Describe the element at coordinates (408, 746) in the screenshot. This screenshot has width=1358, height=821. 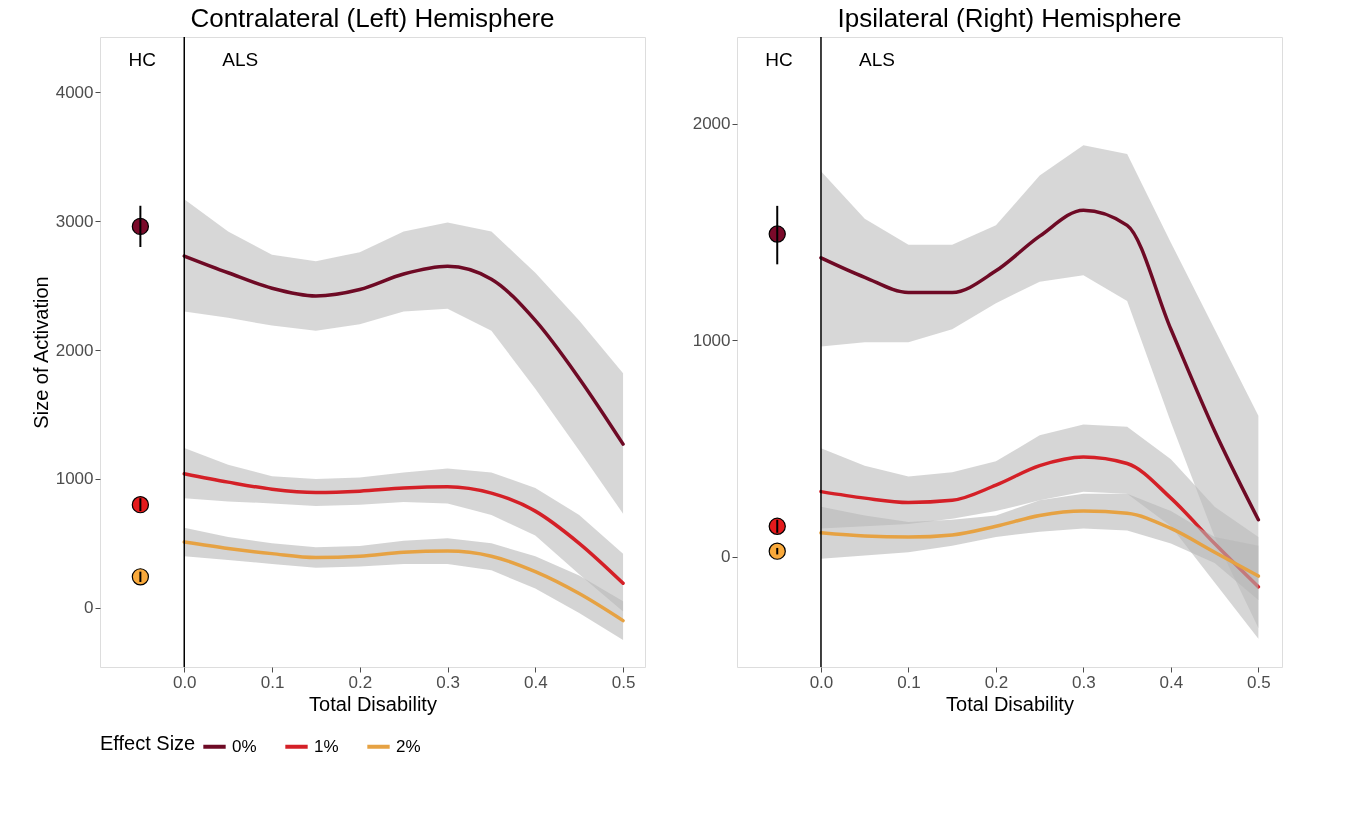
I see `legend-label: 2%` at that location.